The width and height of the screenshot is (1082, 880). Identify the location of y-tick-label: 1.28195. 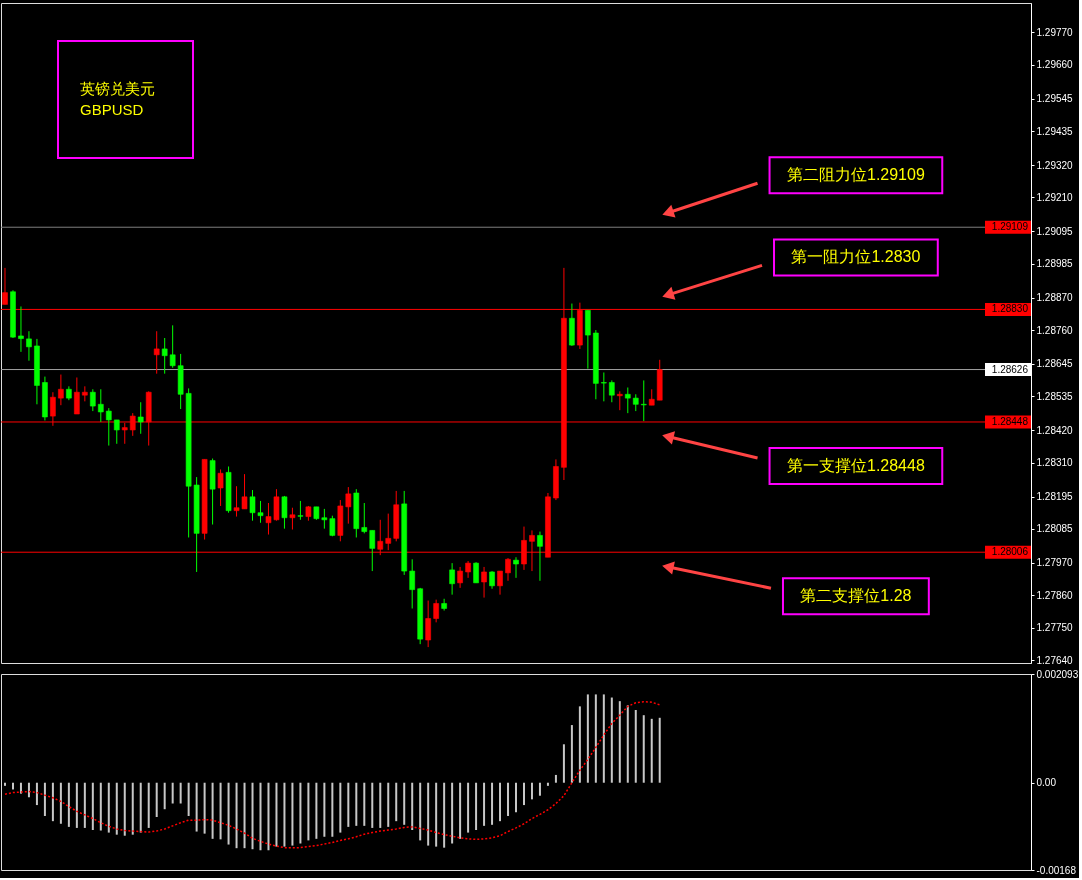
(1055, 497).